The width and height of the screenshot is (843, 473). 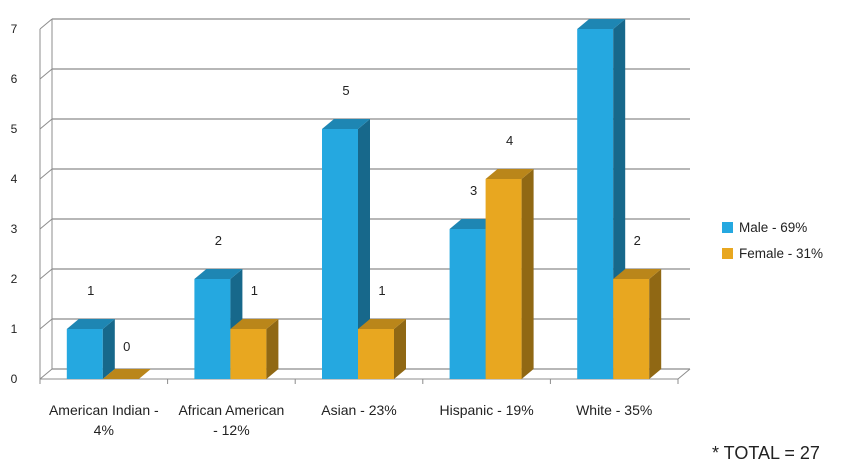 What do you see at coordinates (14, 179) in the screenshot?
I see `y-tick-label: 4` at bounding box center [14, 179].